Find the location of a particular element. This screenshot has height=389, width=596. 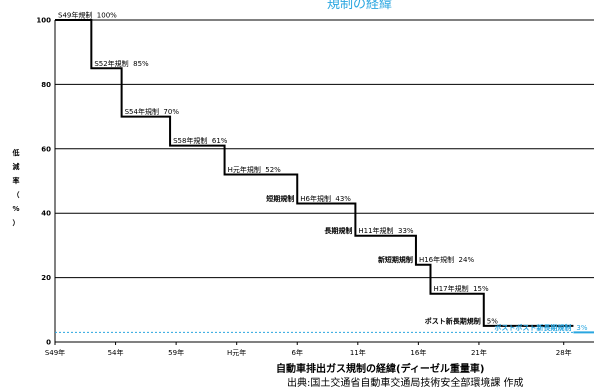

y-axis-label-char-4: % is located at coordinates (15, 209).